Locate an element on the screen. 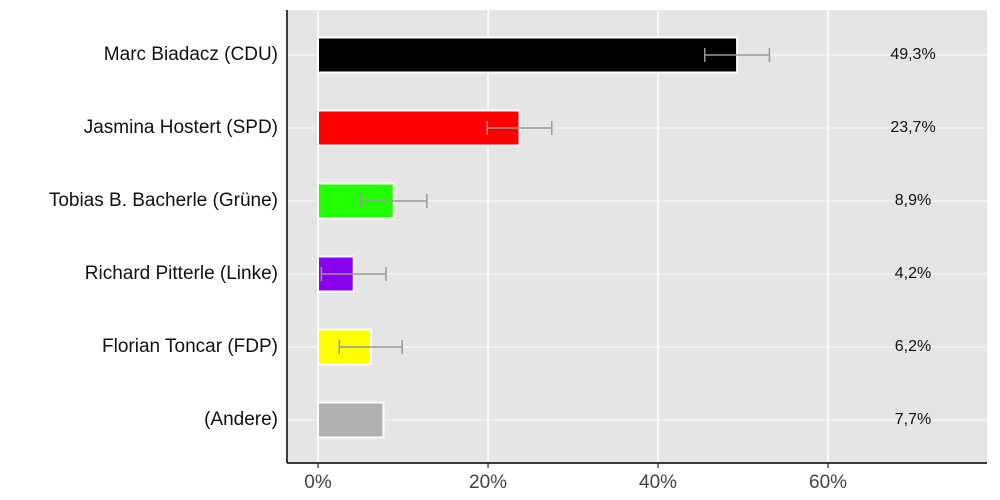 The image size is (1000, 500). x-tick-label: 60% is located at coordinates (828, 482).